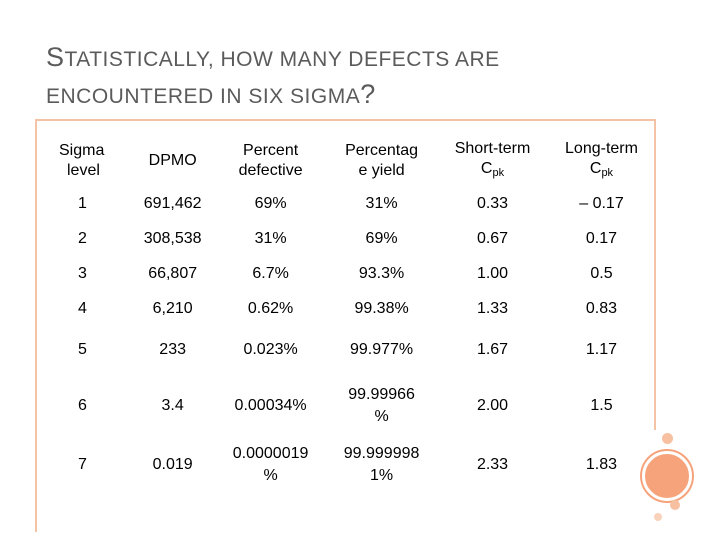  Describe the element at coordinates (270, 238) in the screenshot. I see `cell-defective: 31%` at that location.